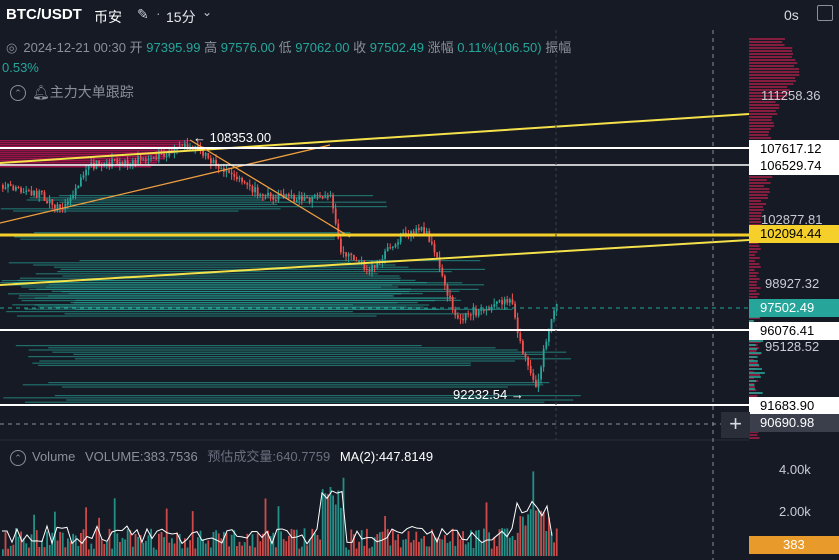  Describe the element at coordinates (143, 14) in the screenshot. I see `edit-icon: ✎` at that location.